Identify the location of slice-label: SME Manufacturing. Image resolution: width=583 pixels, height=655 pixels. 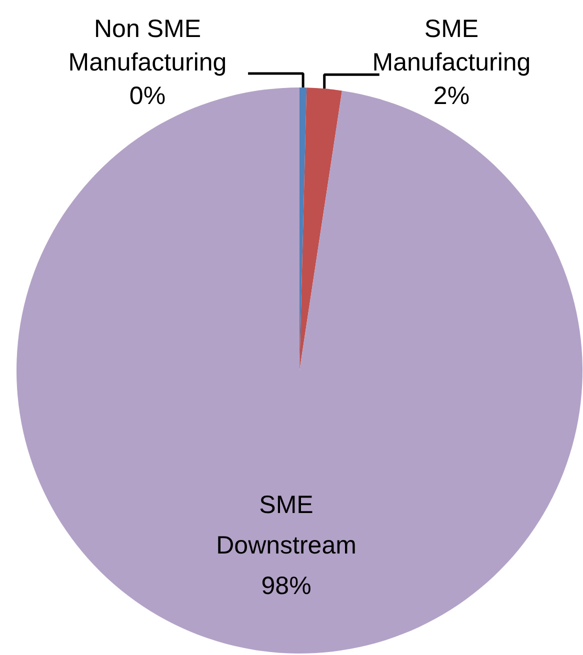
(451, 45).